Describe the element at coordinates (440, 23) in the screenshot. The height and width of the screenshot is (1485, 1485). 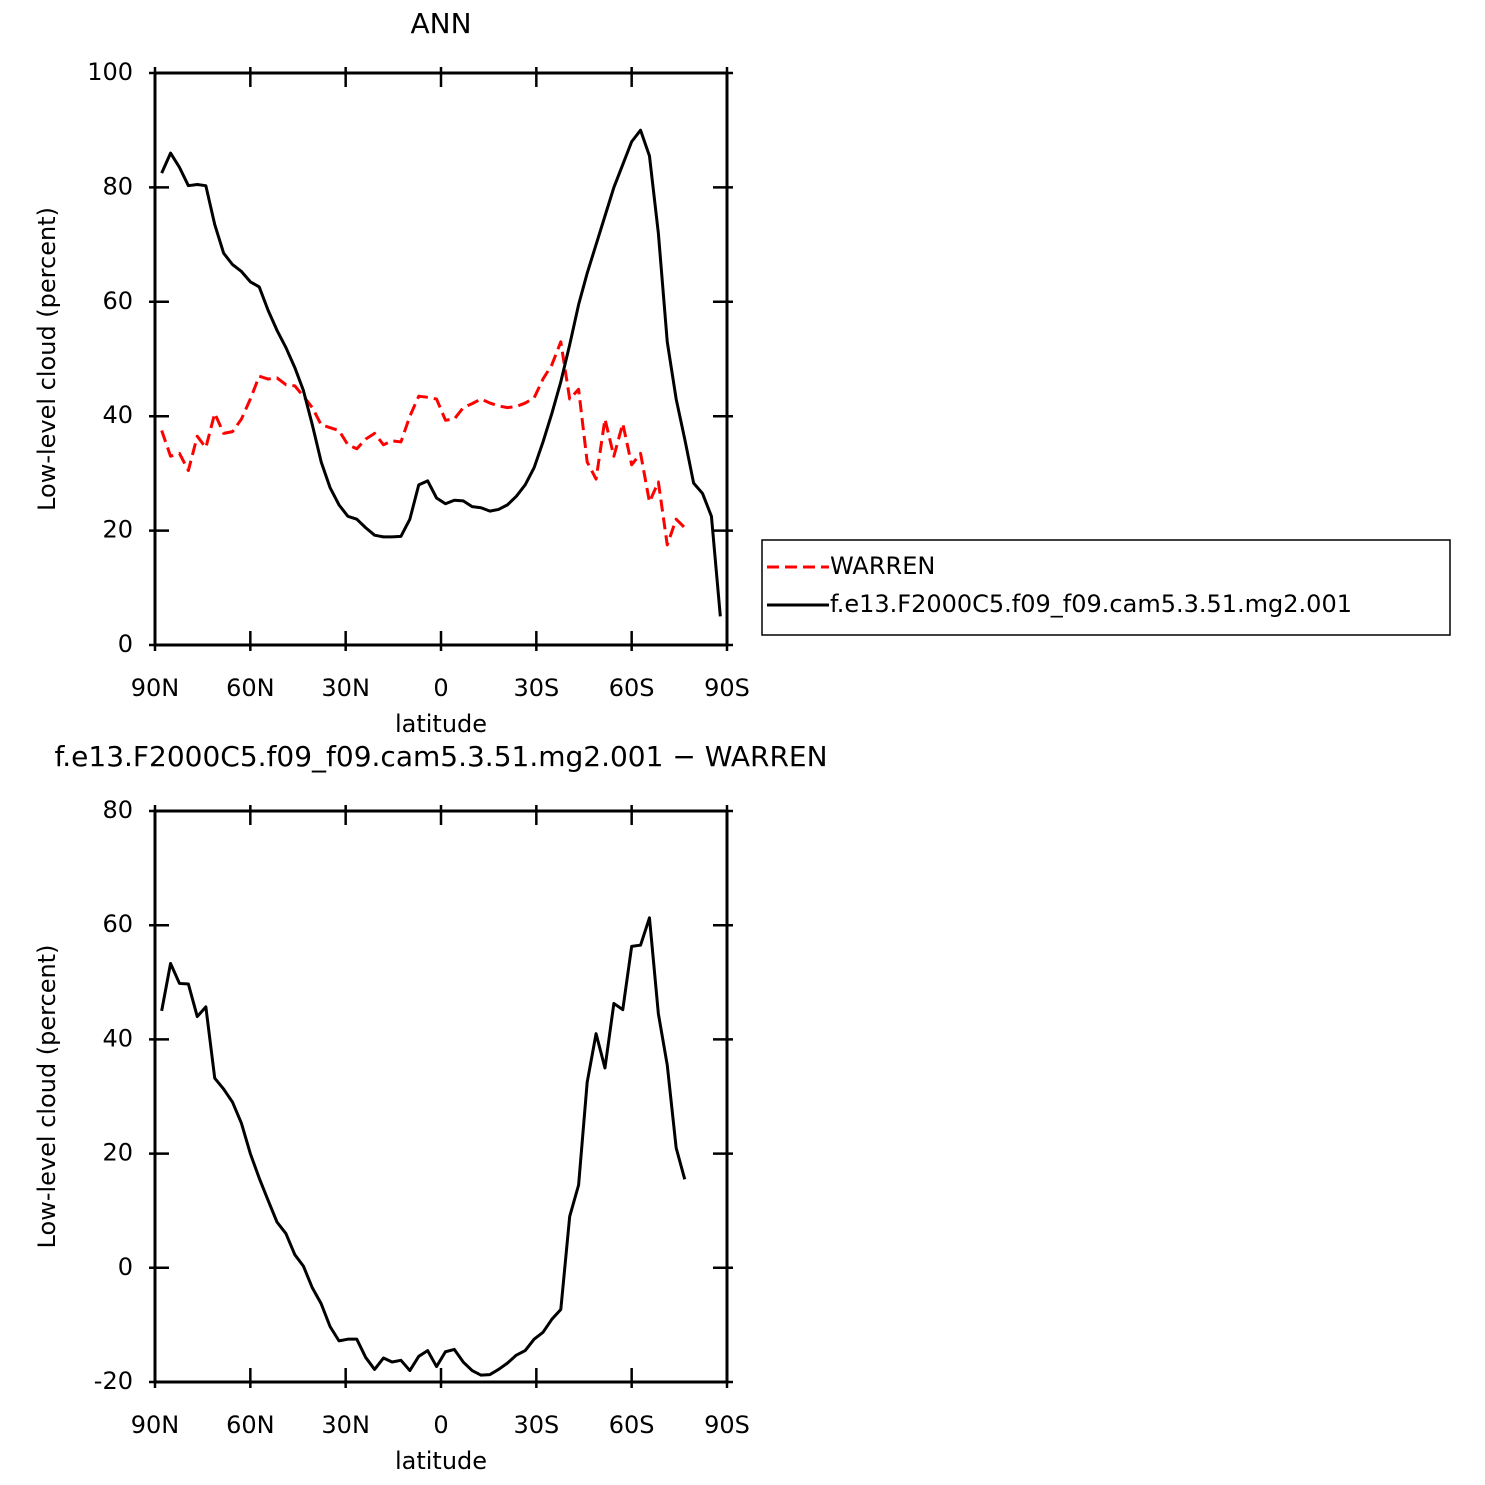
I see `chart-title: ANN` at that location.